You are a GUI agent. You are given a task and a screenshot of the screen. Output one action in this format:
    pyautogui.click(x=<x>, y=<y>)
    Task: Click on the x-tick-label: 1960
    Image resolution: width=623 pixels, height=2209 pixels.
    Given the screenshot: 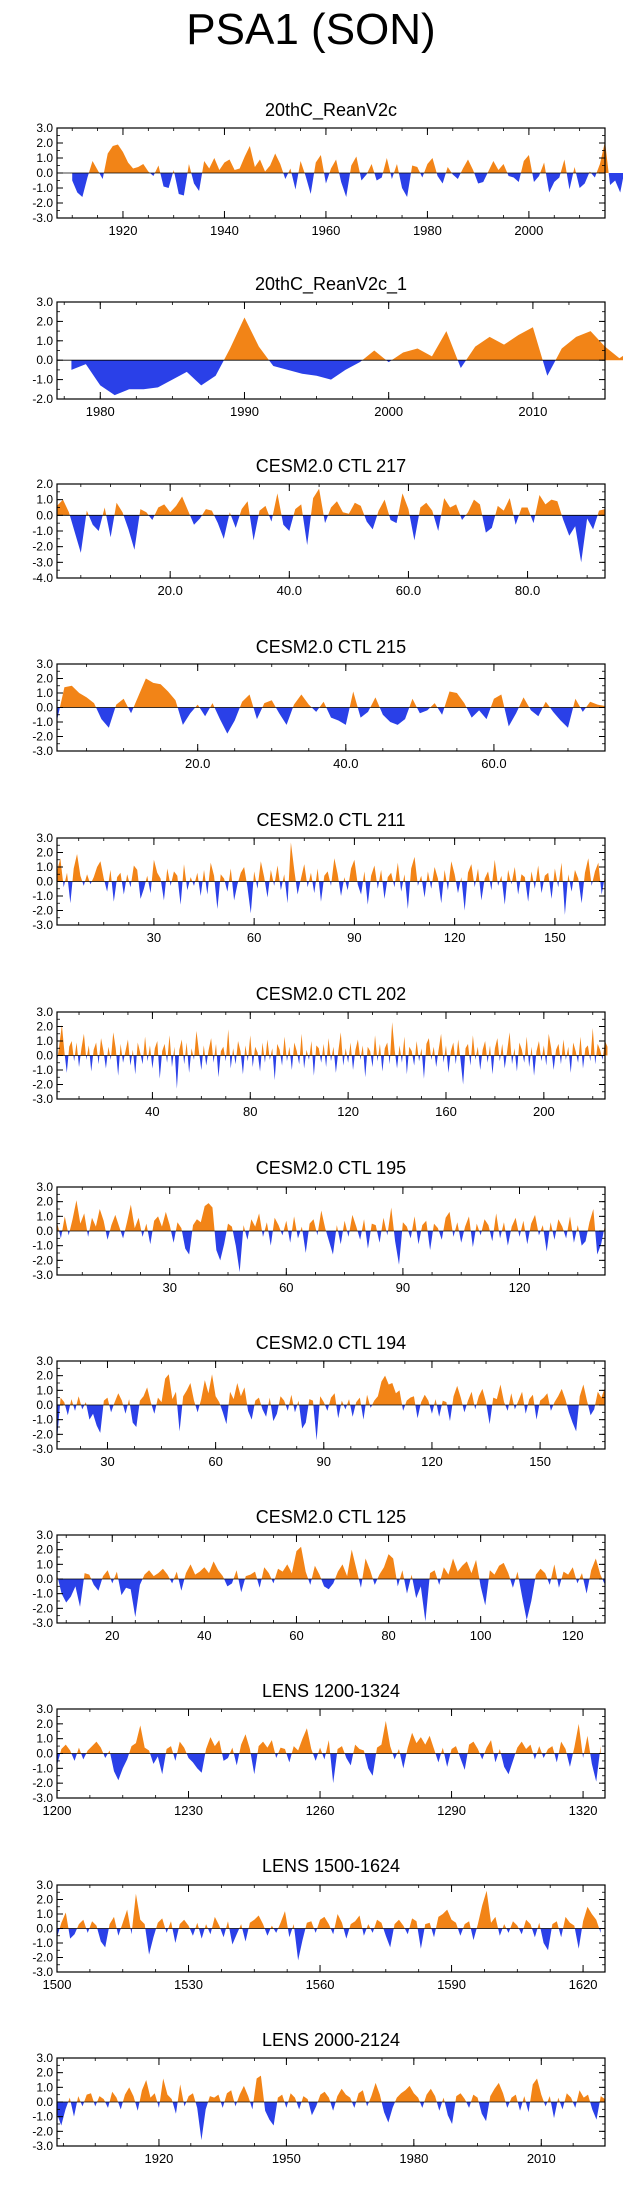 What is the action you would take?
    pyautogui.click(x=325, y=230)
    